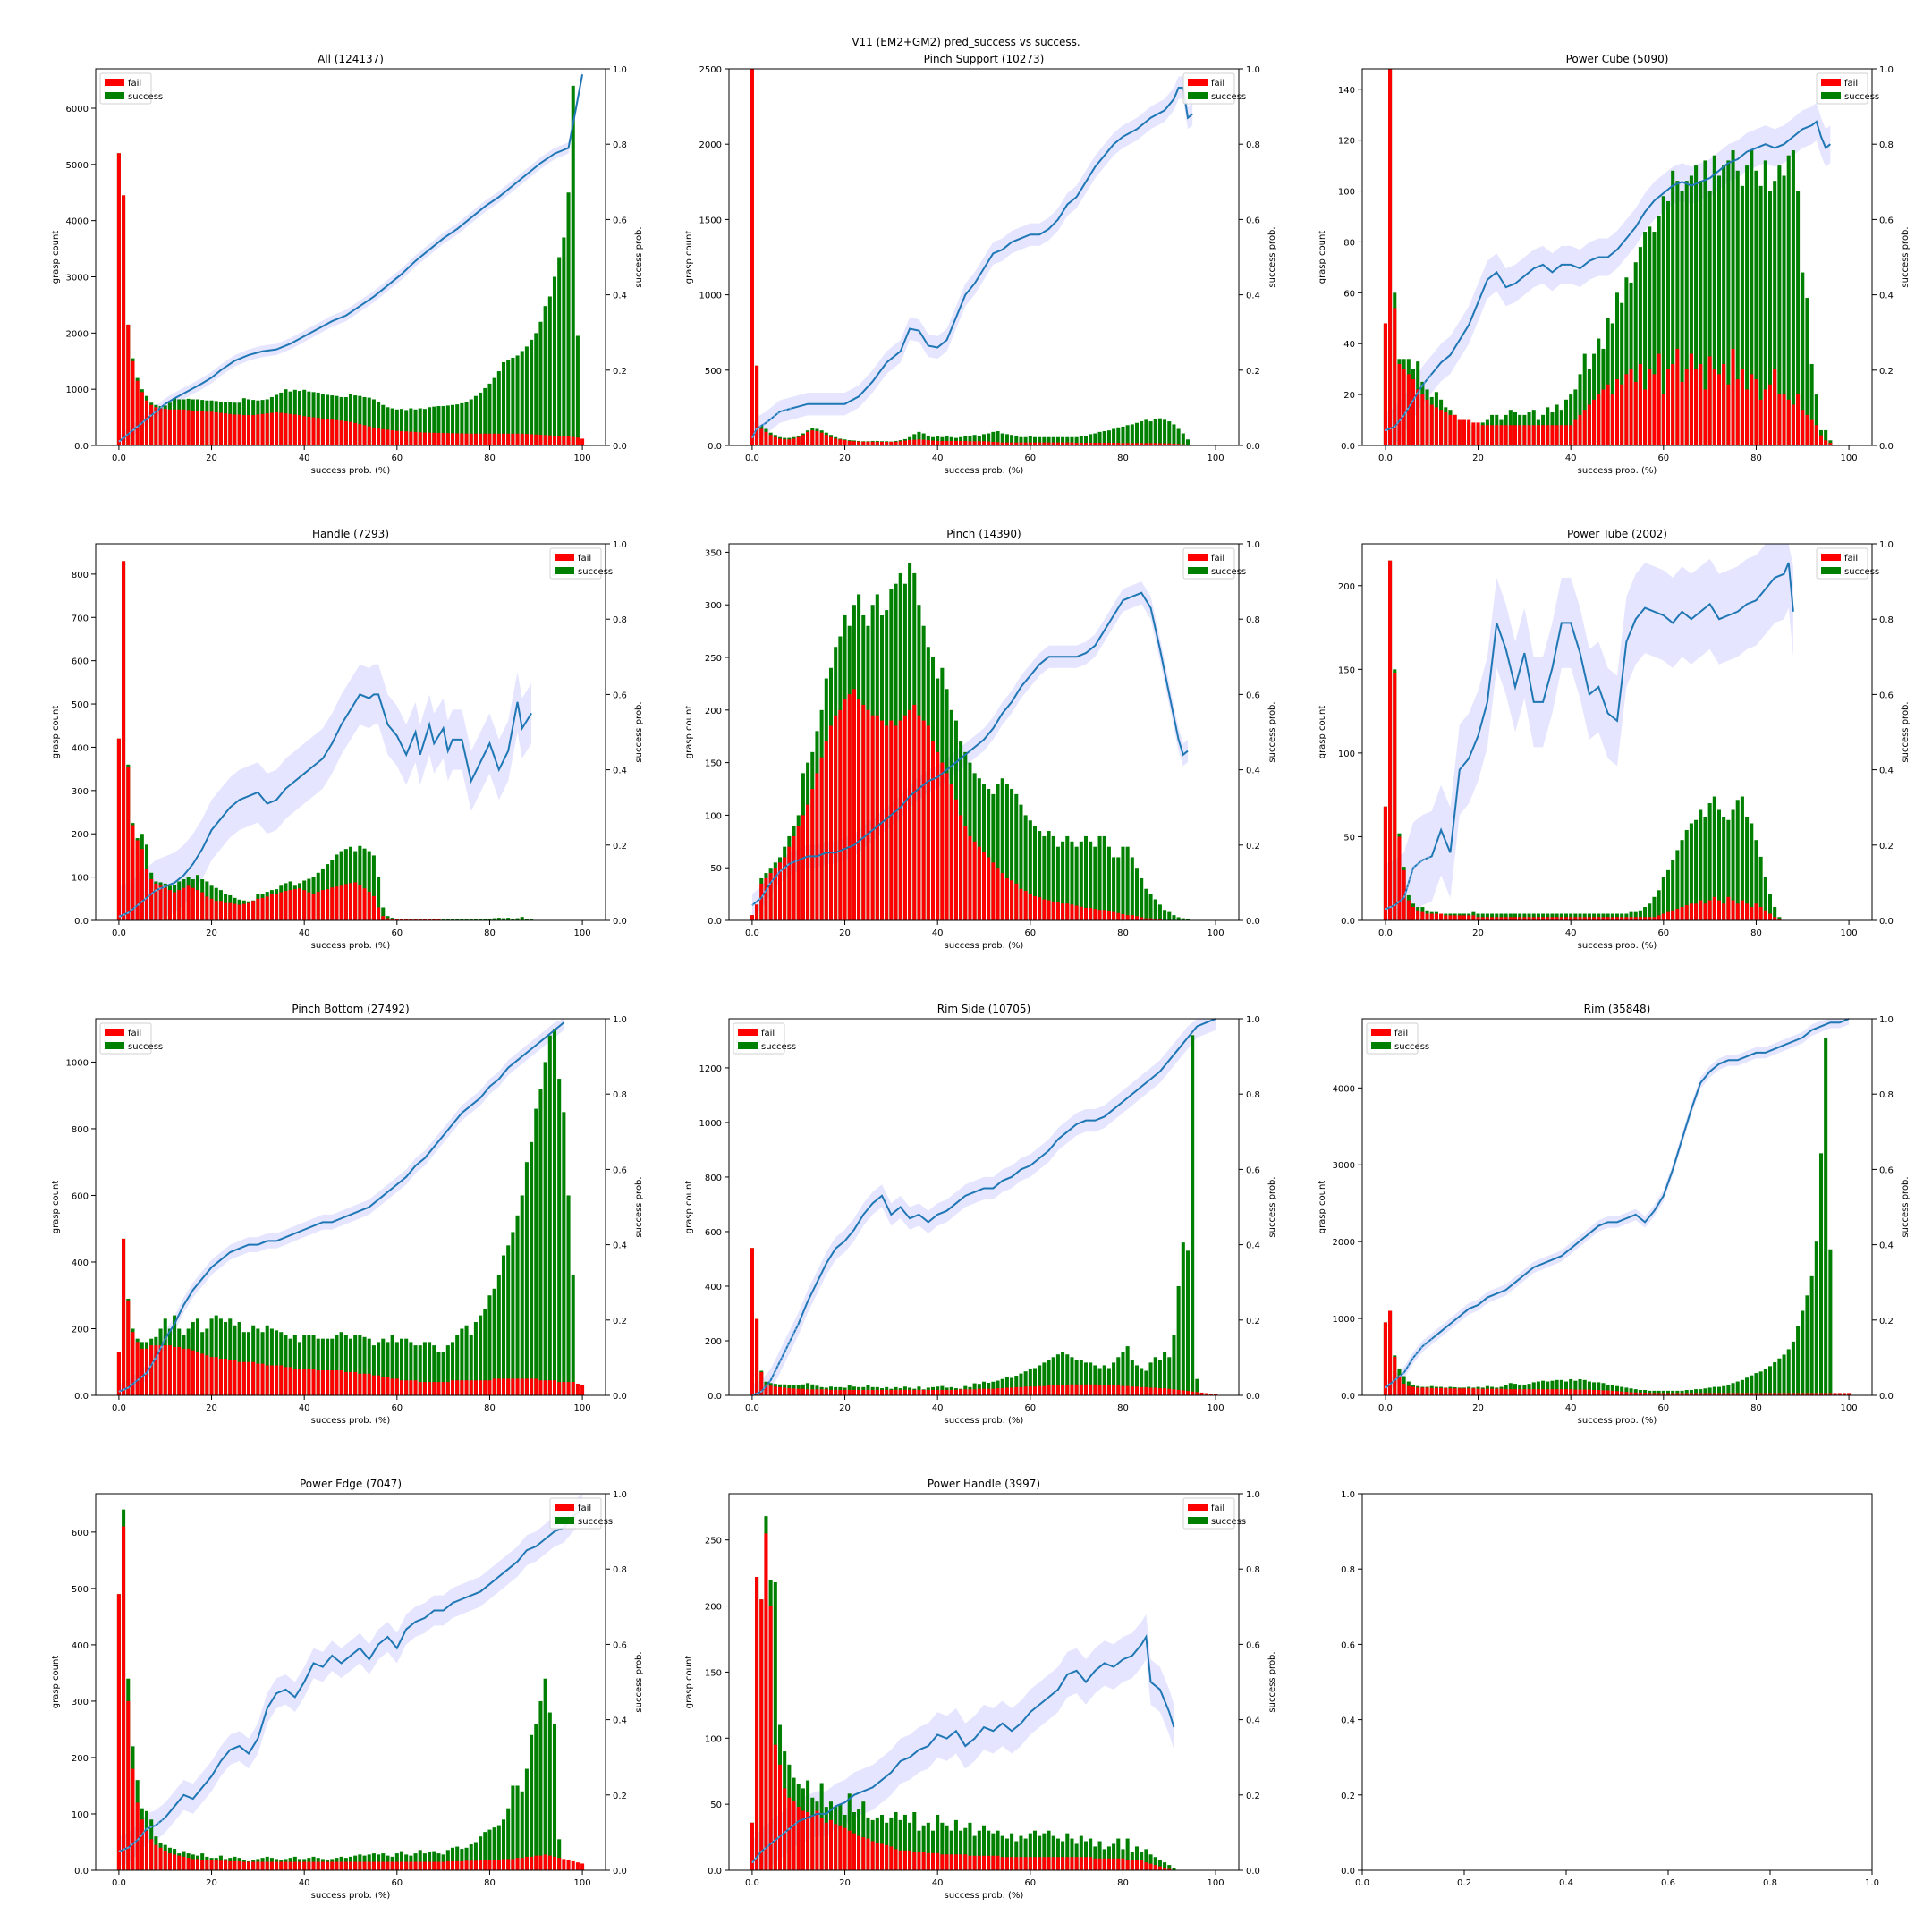 The image size is (1932, 1932). I want to click on y2-tick-label: 0.4, so click(620, 1246).